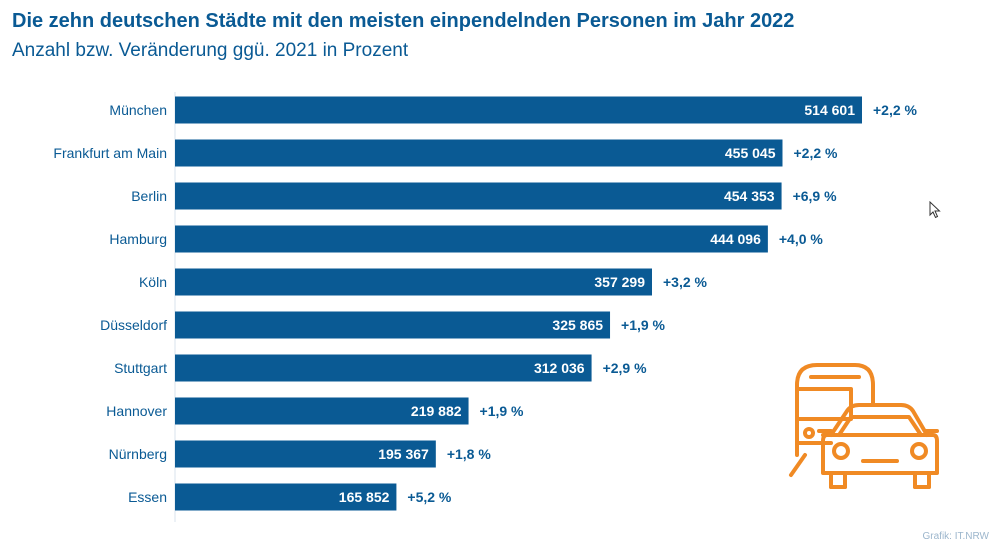 Image resolution: width=999 pixels, height=548 pixels. I want to click on value-label: 444 096, so click(735, 239).